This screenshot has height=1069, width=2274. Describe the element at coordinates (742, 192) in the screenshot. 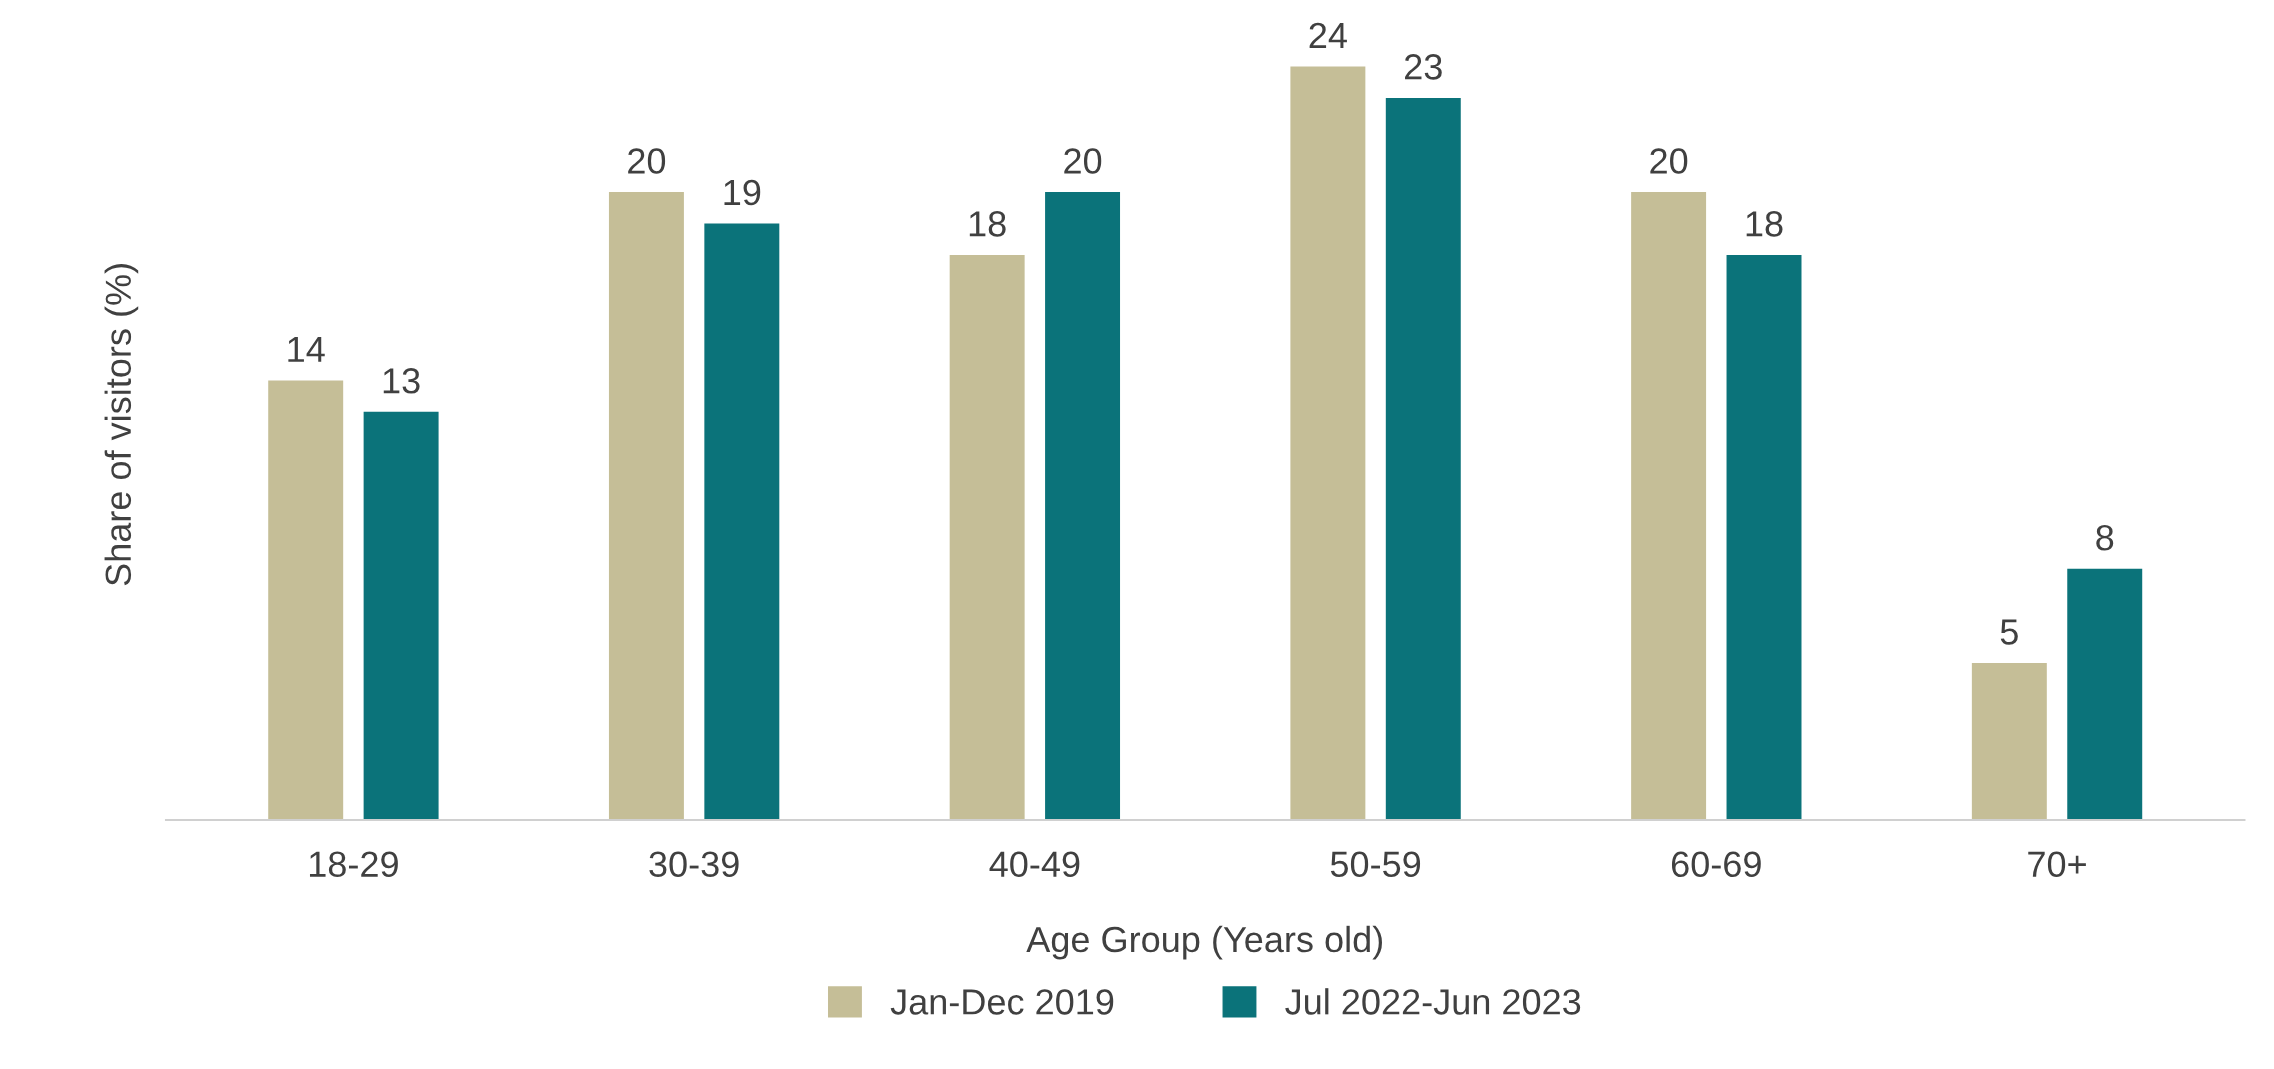

I see `data-label: 19` at that location.